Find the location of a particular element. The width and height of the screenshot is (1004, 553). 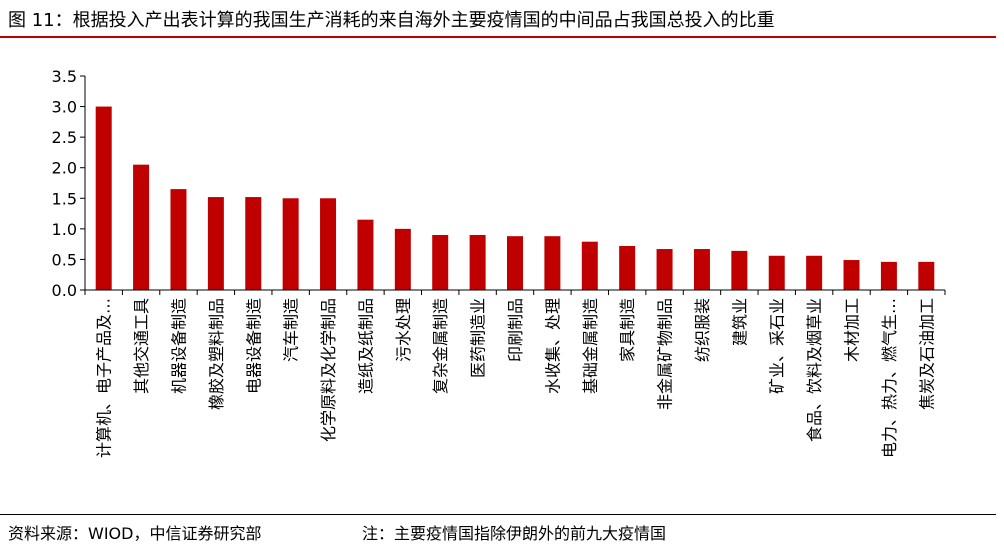

footer-rule is located at coordinates (498, 514).